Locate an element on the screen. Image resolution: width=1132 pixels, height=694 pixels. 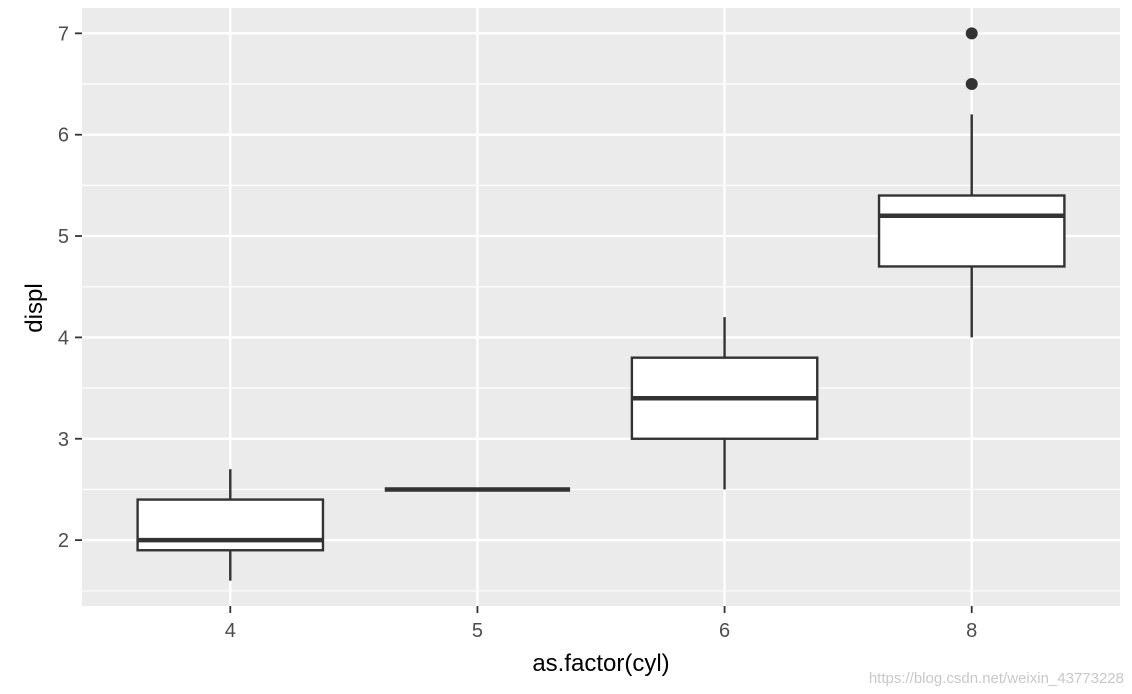
x-tick-label: 6 is located at coordinates (724, 631).